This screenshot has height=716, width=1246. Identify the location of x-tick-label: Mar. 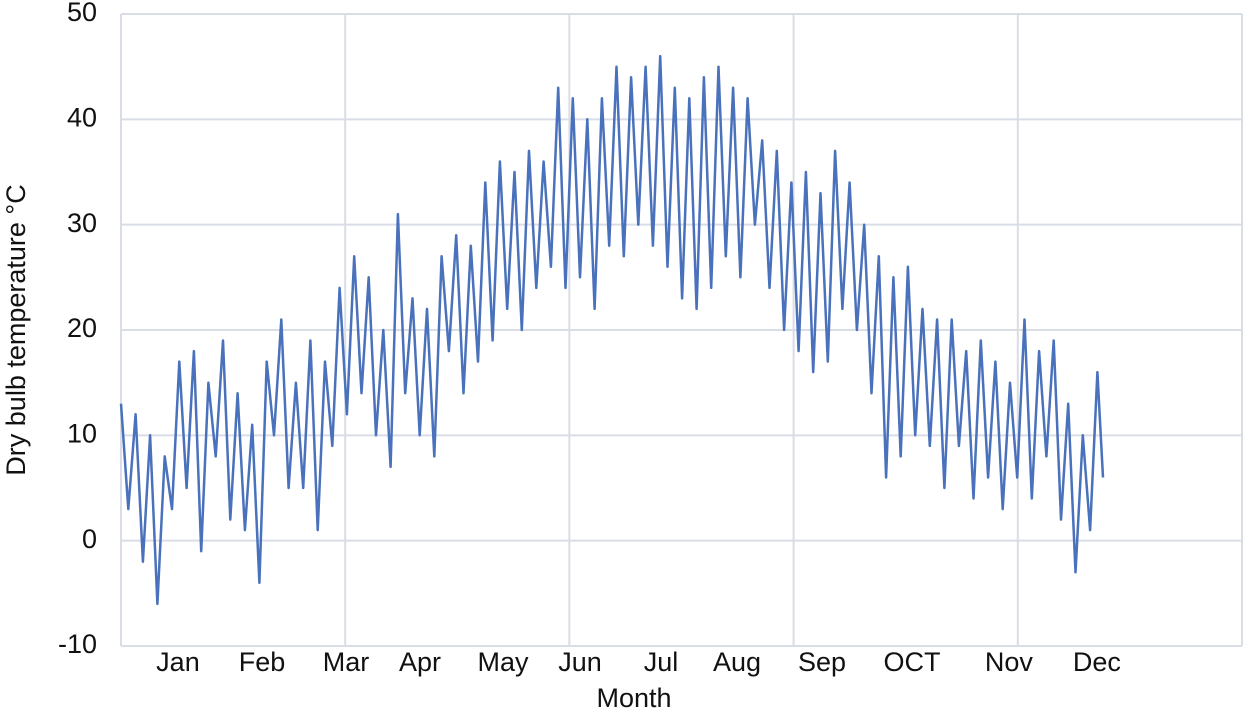
(346, 662).